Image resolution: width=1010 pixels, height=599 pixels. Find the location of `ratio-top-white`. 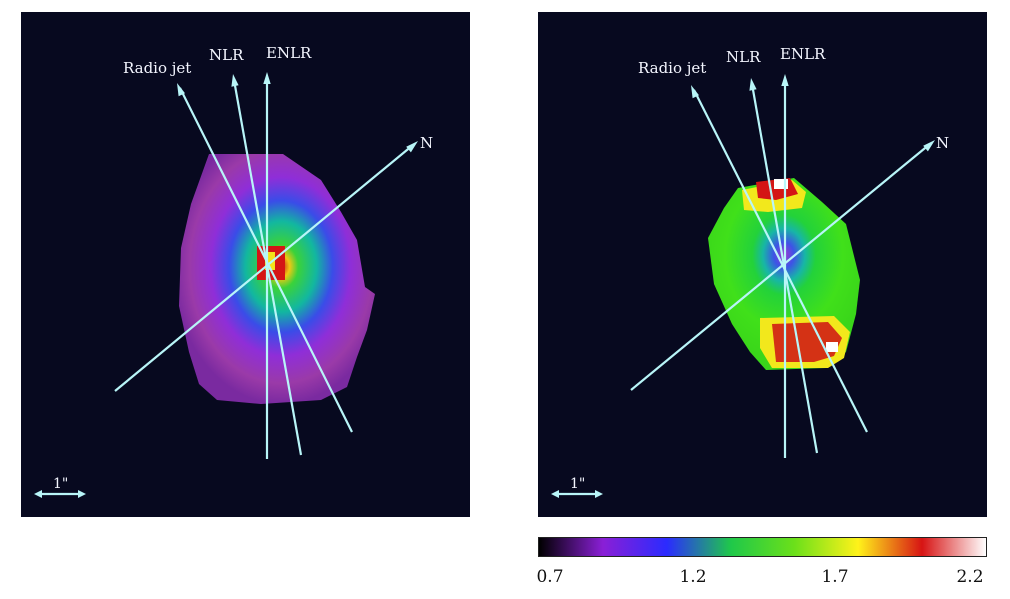

ratio-top-white is located at coordinates (781, 184).